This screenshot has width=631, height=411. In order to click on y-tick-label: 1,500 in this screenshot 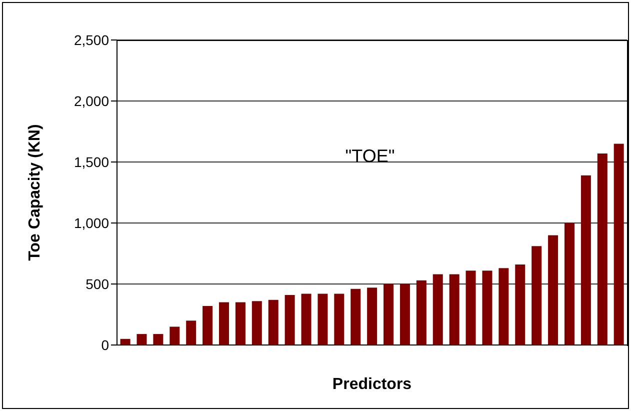, I will do `click(92, 162)`.